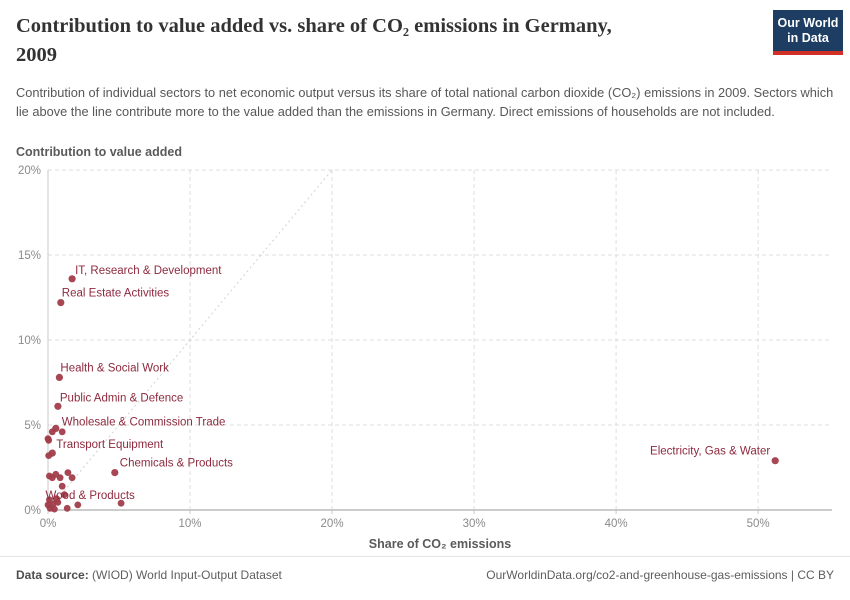 This screenshot has width=850, height=600. I want to click on point-label-wholesale-commission-trade: Wholesale & Commission Trade, so click(144, 422).